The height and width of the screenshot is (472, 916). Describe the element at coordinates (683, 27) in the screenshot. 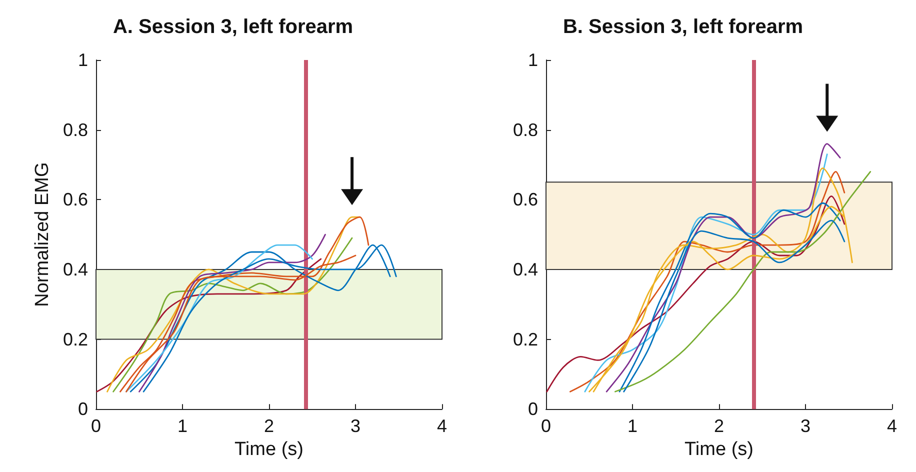

I see `chart-title: B. Session 3, left forearm` at that location.